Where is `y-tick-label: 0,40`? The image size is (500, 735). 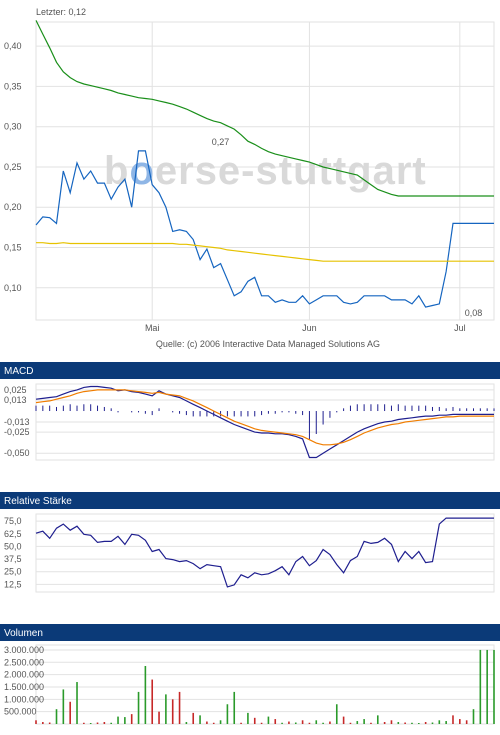 y-tick-label: 0,40 is located at coordinates (13, 46).